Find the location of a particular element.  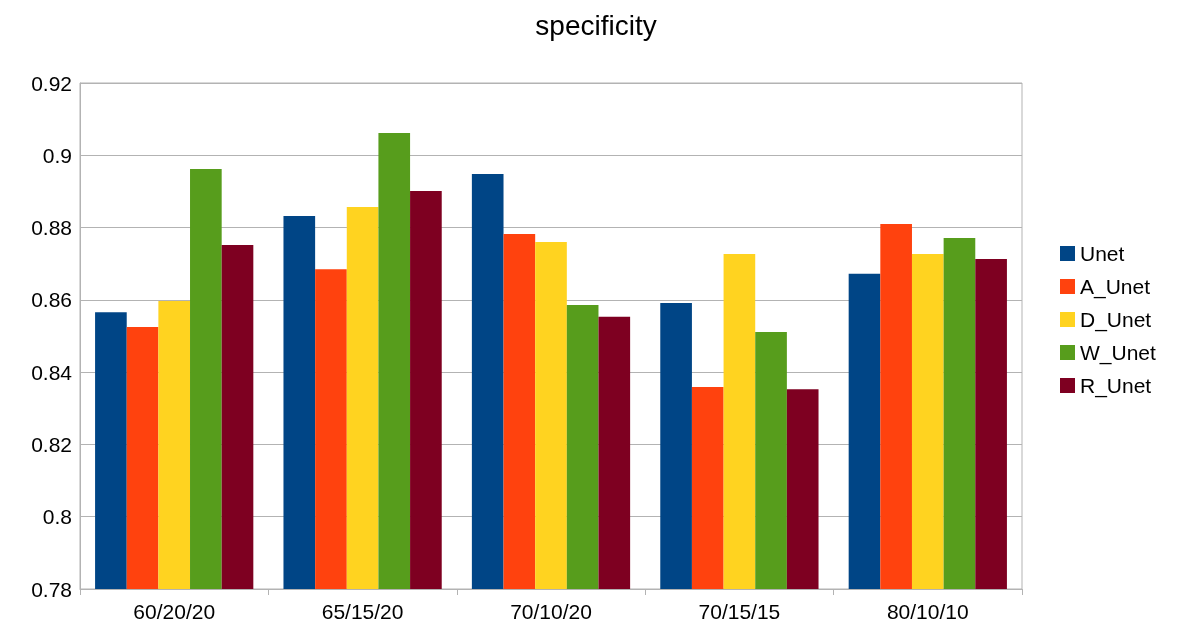

y-tick-label: 0.92 is located at coordinates (51, 83).